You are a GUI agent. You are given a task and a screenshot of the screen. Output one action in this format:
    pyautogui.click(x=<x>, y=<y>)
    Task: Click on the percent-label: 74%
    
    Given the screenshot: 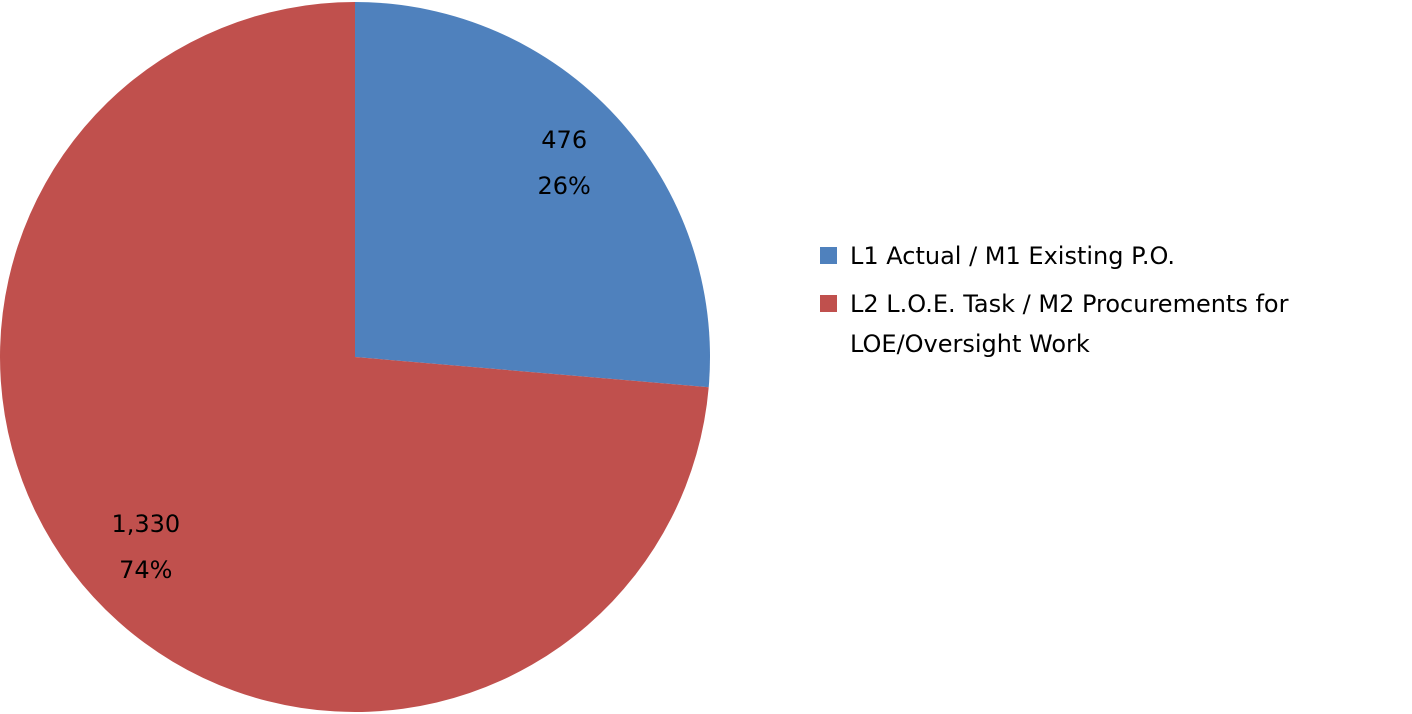 What is the action you would take?
    pyautogui.click(x=145, y=570)
    